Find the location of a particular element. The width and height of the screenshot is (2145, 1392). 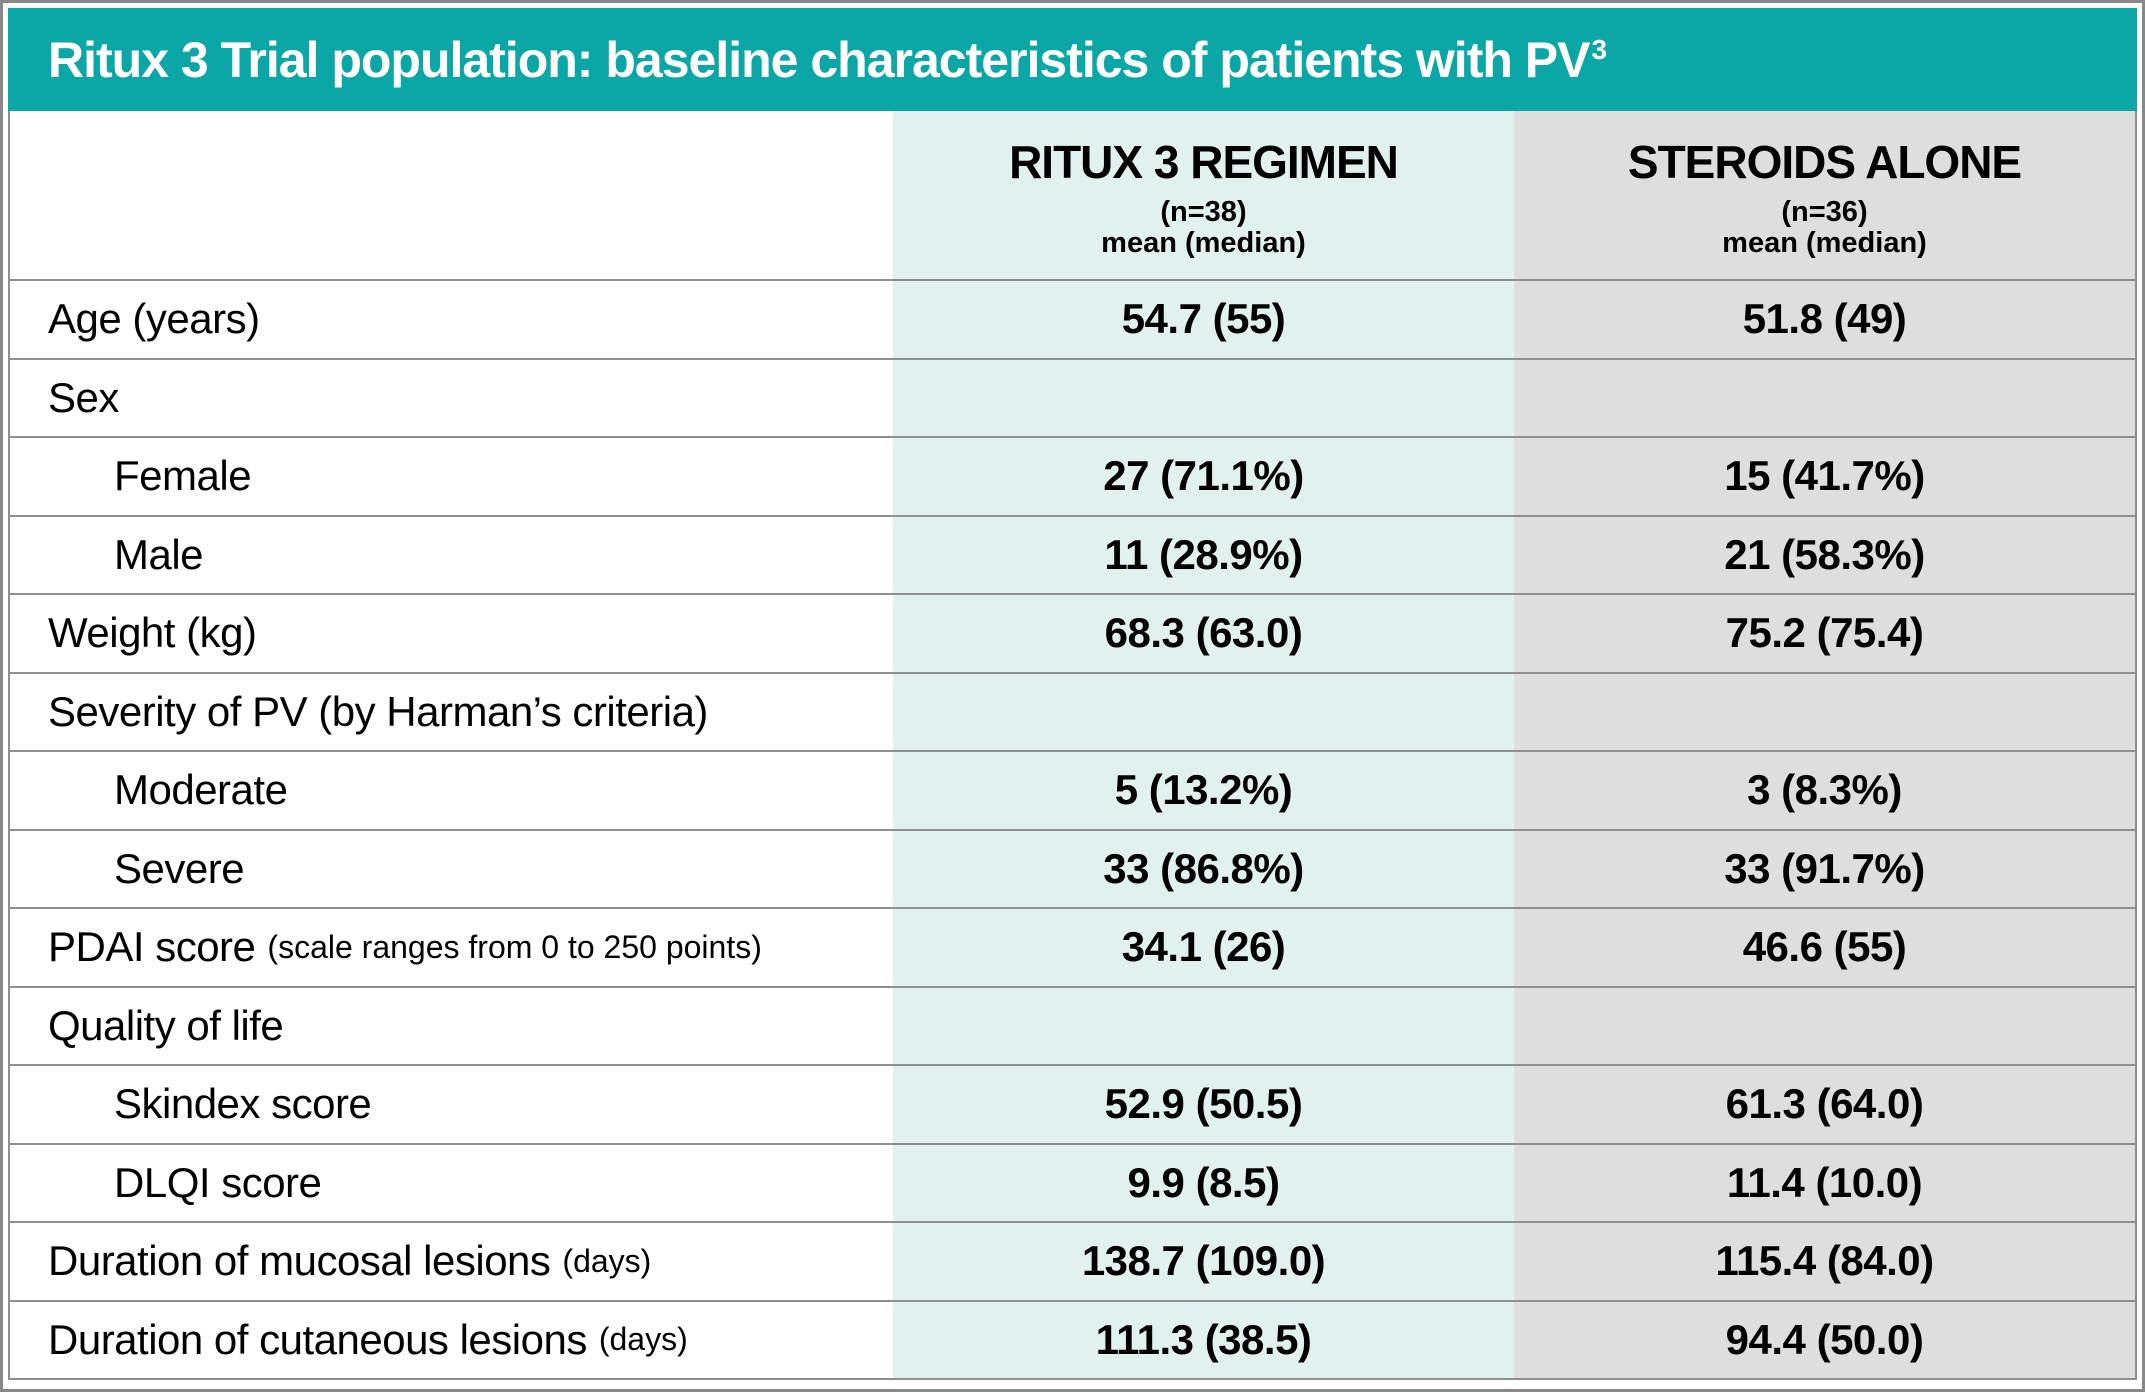

ritux-value: 9.9 (8.5) is located at coordinates (1203, 1182).